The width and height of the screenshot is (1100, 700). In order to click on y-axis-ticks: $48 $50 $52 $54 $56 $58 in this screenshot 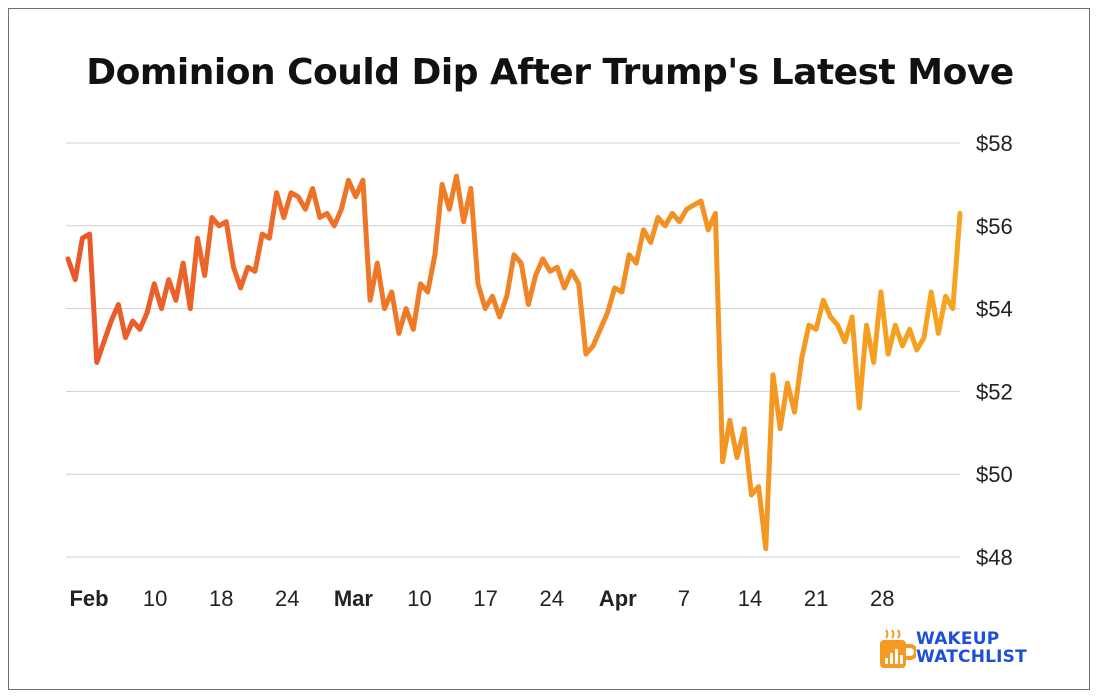, I will do `click(994, 350)`.